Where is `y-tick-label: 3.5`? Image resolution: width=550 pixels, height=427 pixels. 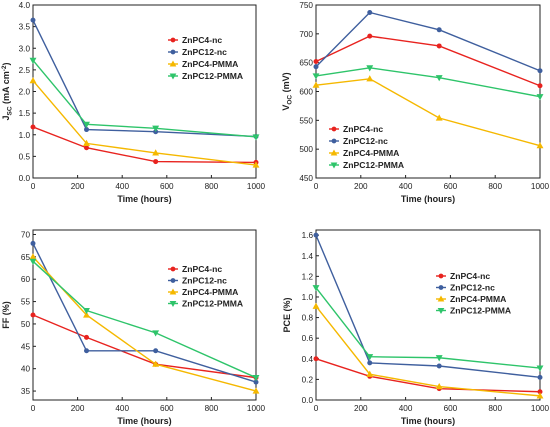 y-tick-label: 3.5 is located at coordinates (25, 27).